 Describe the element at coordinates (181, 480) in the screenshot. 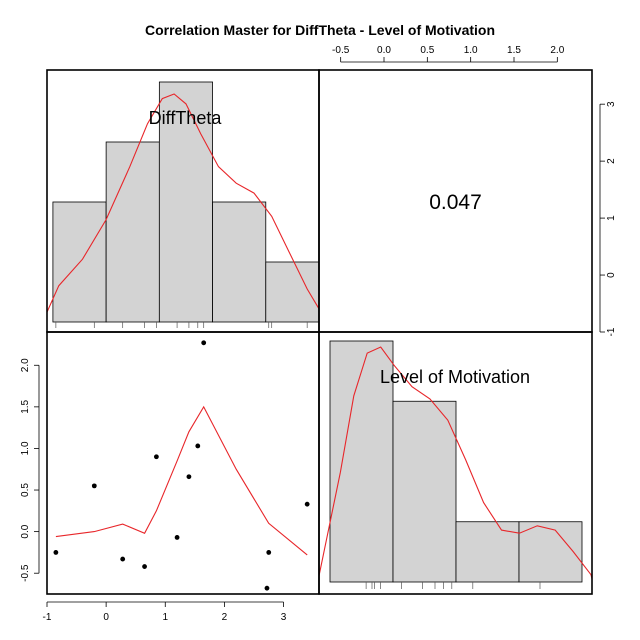

I see `smooth-line` at that location.